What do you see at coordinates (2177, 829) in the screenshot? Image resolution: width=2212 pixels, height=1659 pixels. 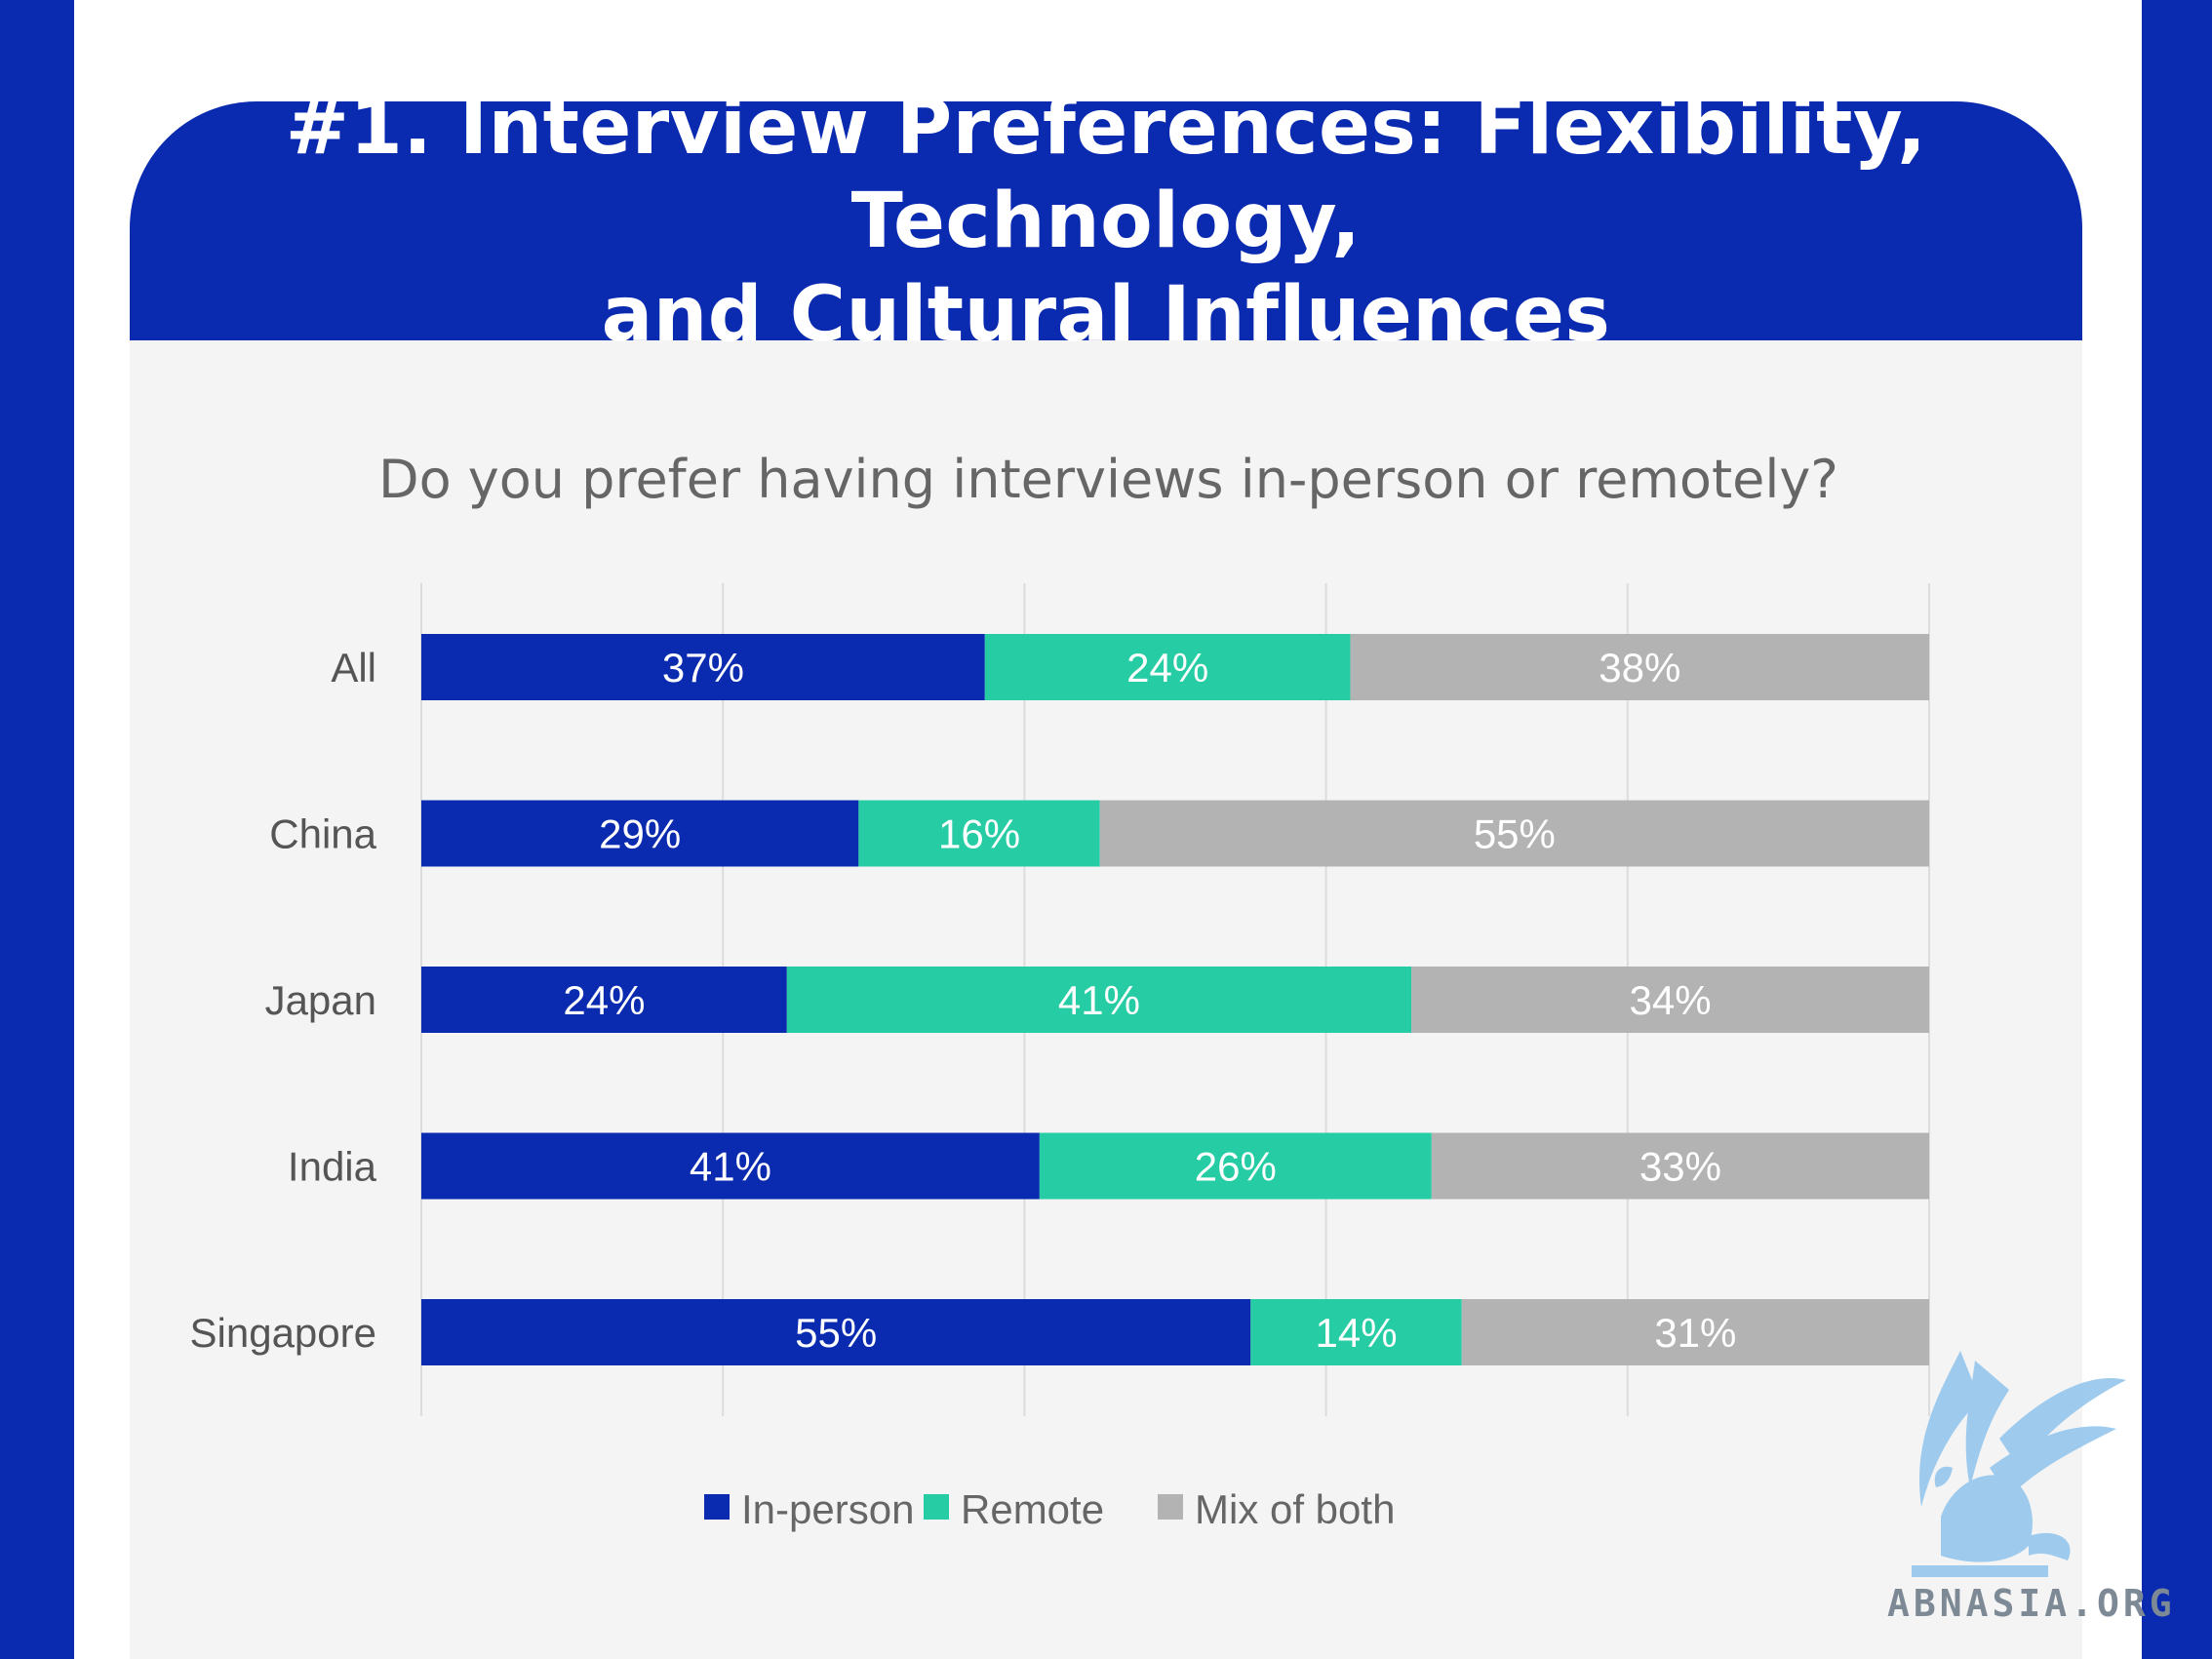 I see `right-border-band` at bounding box center [2177, 829].